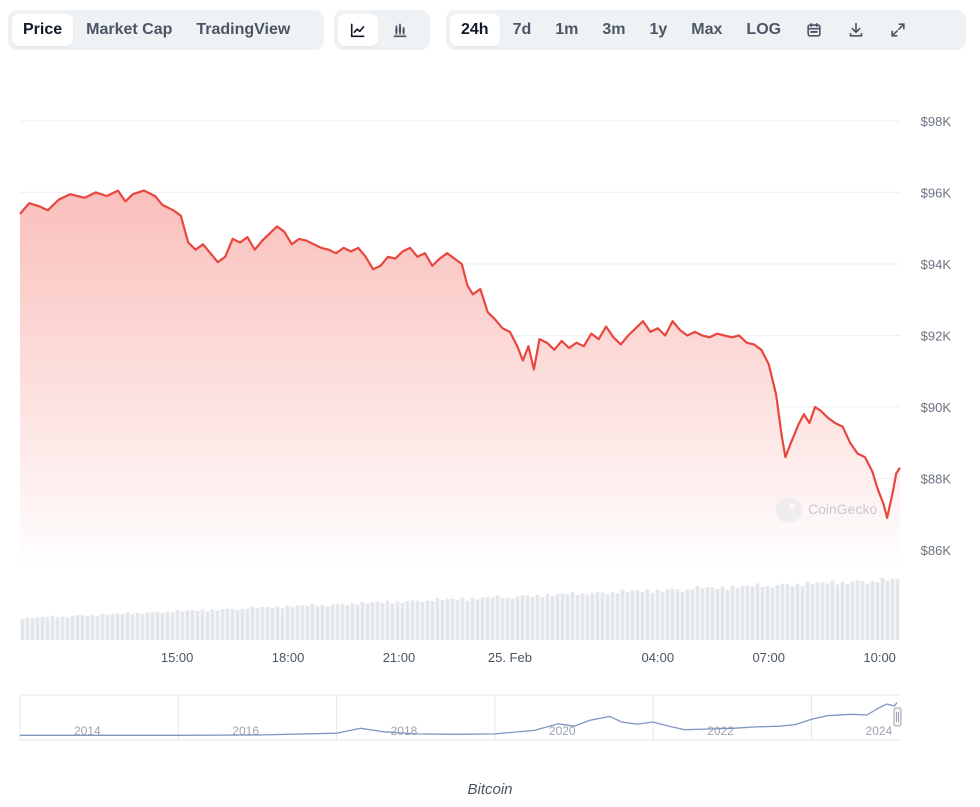 Image resolution: width=980 pixels, height=807 pixels. I want to click on calendar-icon, so click(814, 30).